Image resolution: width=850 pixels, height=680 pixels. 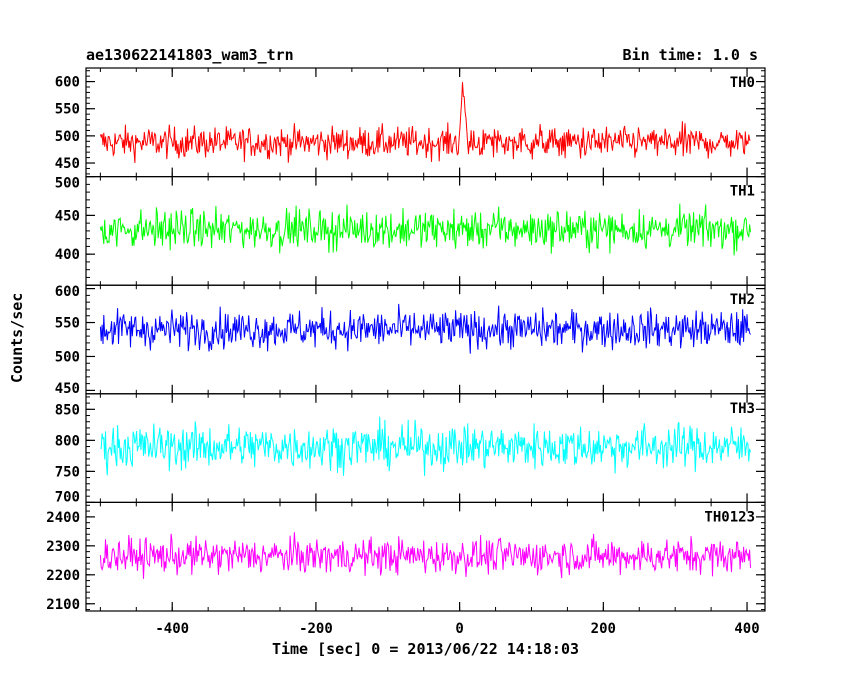 What do you see at coordinates (63, 605) in the screenshot?
I see `y-tick-label: 2100` at bounding box center [63, 605].